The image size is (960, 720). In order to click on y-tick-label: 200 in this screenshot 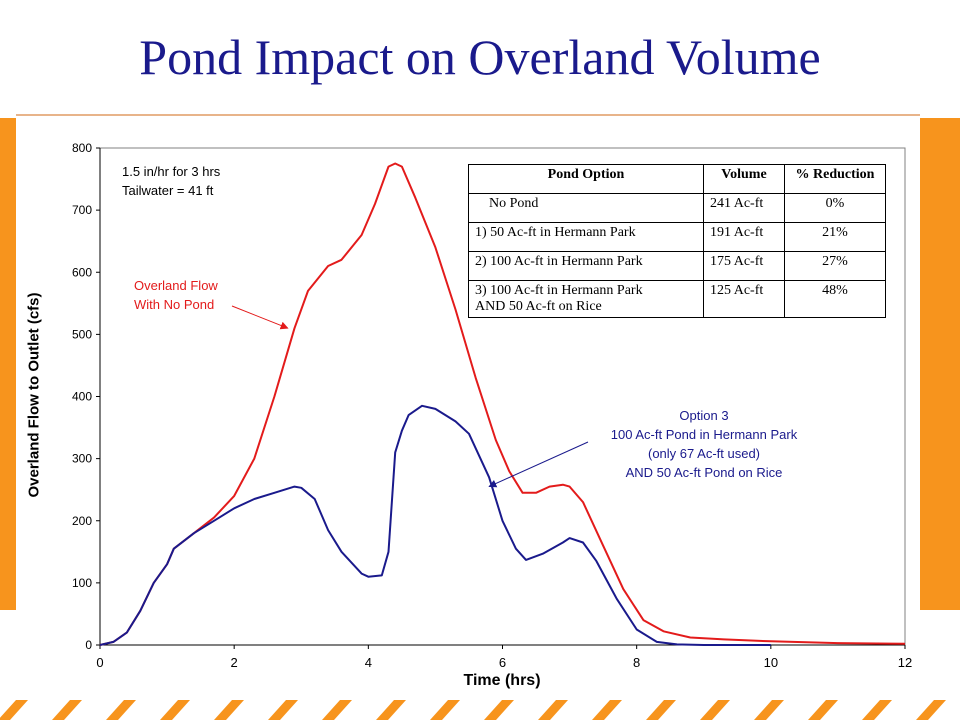, I will do `click(82, 521)`.